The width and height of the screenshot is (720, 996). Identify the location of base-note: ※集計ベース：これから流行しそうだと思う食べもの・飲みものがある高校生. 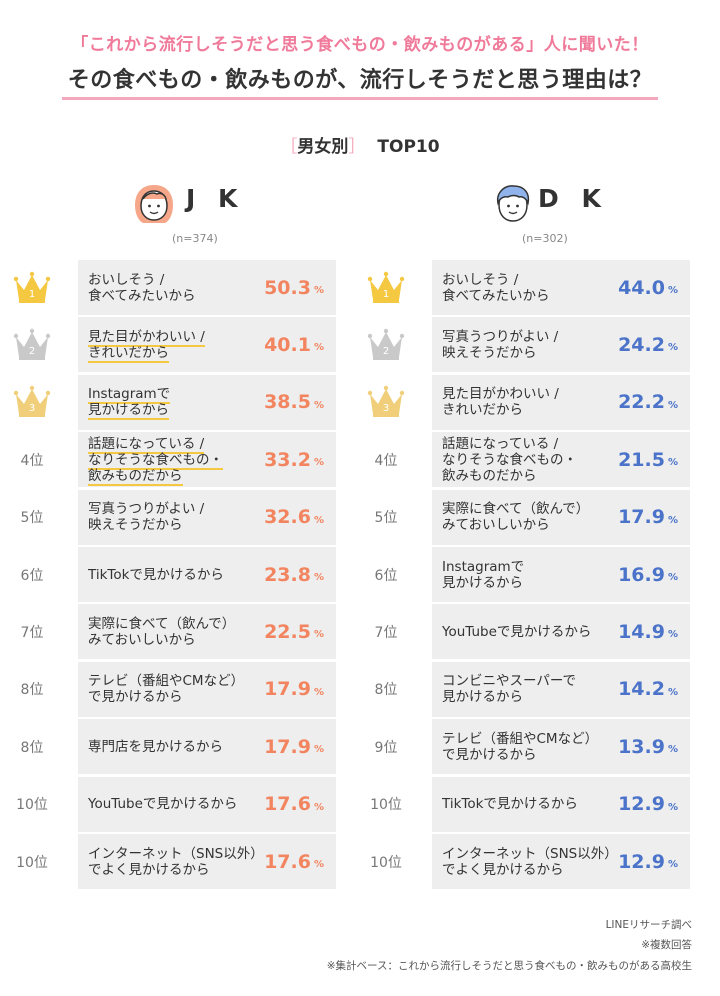
(509, 966).